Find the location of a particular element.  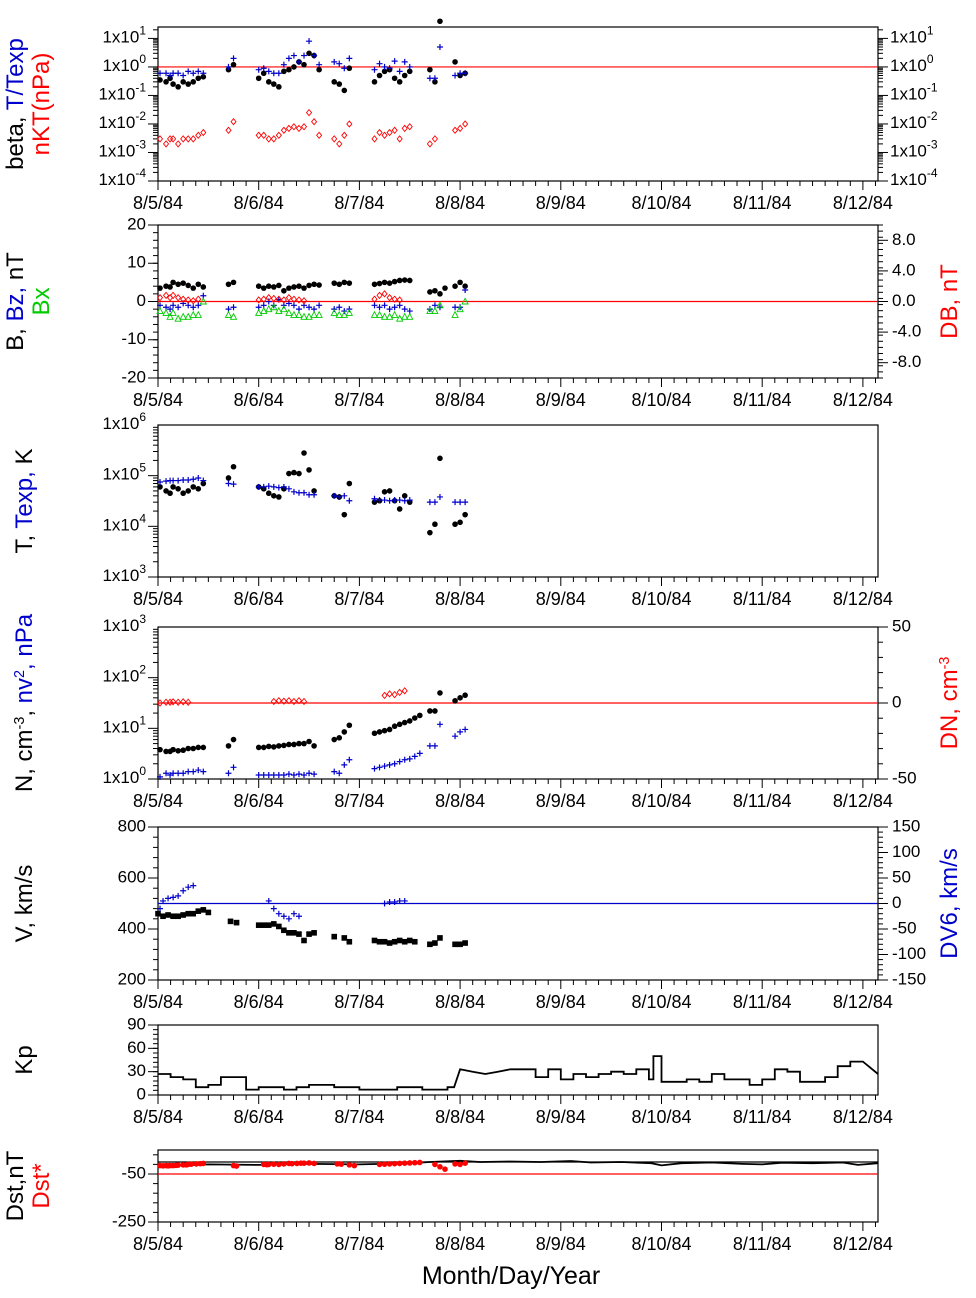

panel-frame-kp is located at coordinates (518, 1060).